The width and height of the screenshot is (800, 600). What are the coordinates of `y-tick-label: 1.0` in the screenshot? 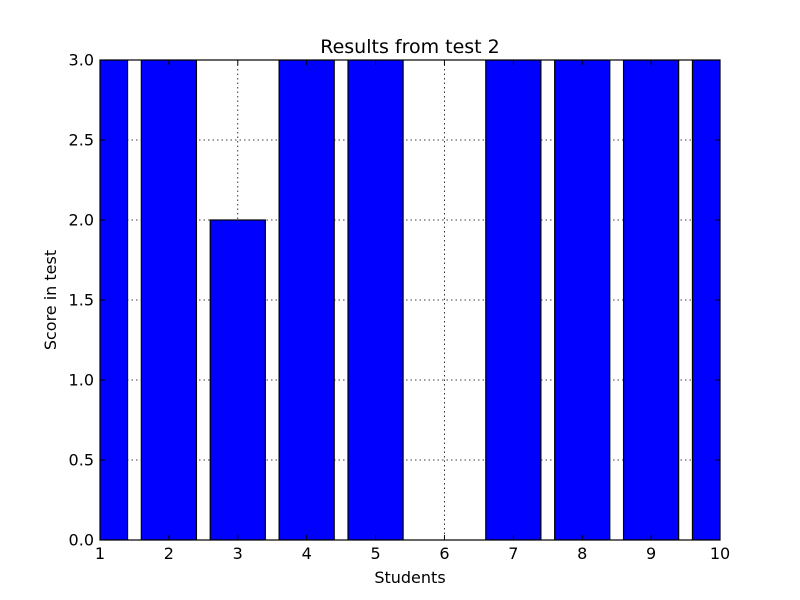 It's located at (81, 380).